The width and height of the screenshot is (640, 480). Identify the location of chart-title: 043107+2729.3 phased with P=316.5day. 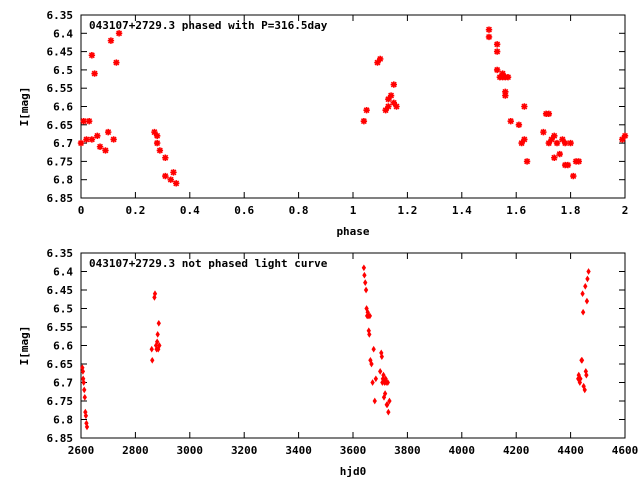
(208, 25).